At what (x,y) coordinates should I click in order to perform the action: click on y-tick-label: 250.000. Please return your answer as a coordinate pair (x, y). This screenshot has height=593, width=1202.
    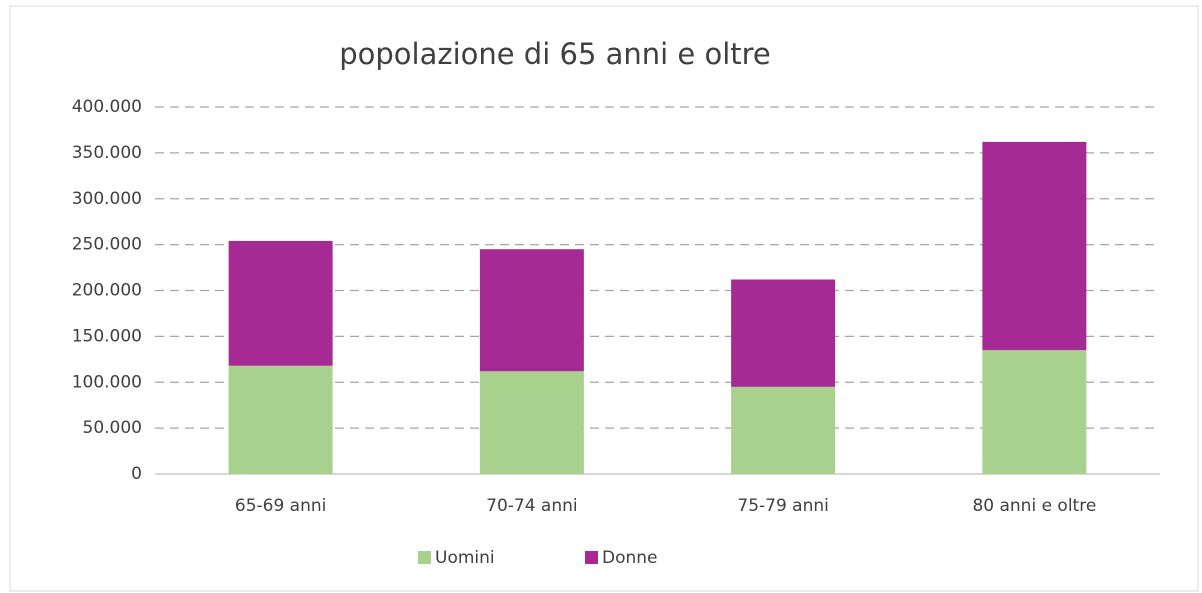
    Looking at the image, I should click on (107, 245).